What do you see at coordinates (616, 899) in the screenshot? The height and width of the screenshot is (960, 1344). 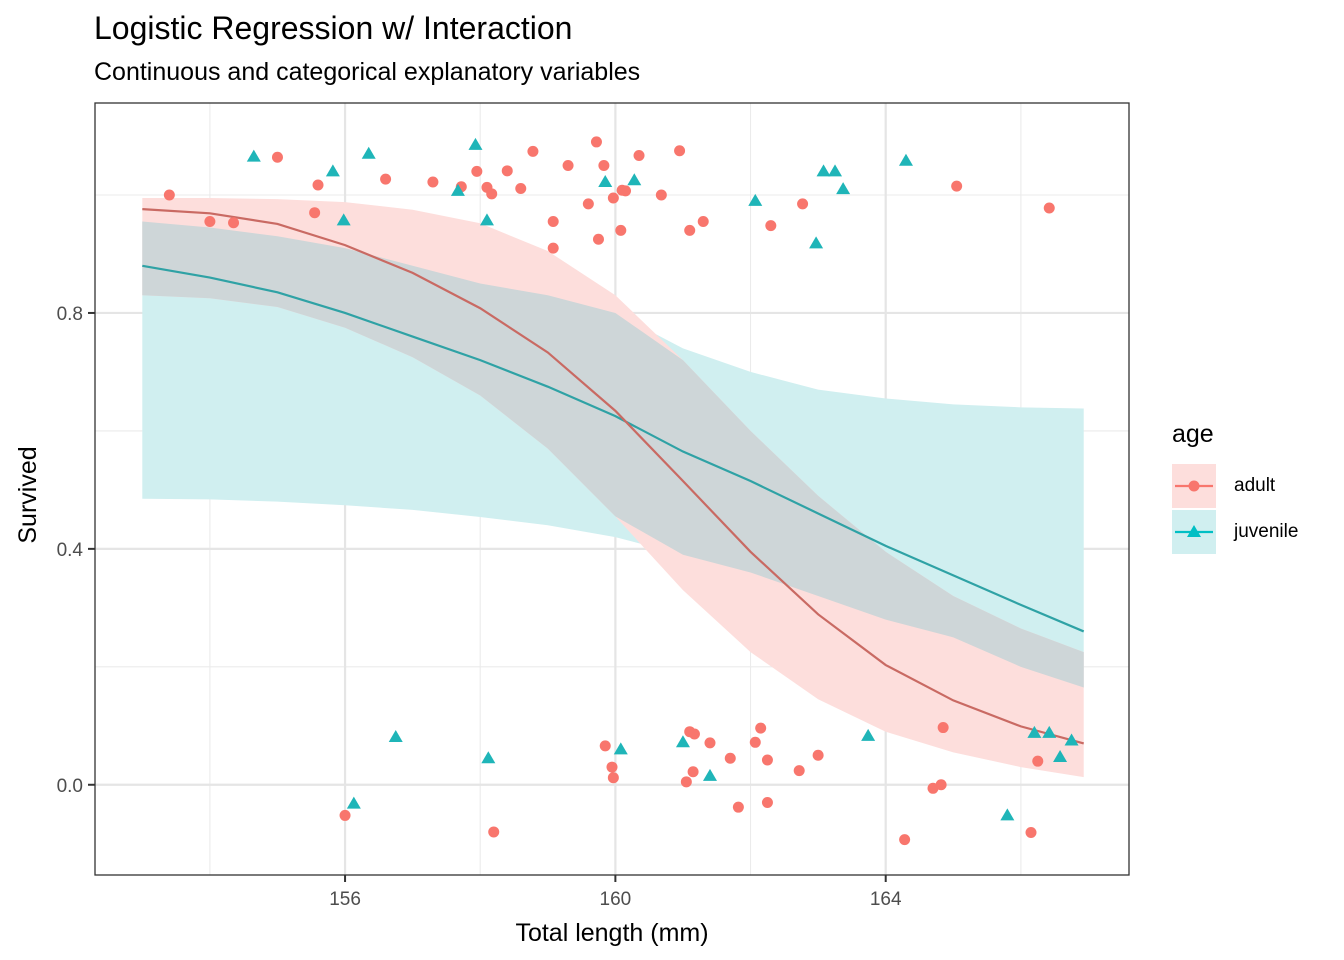 I see `x-tick-label: 160` at bounding box center [616, 899].